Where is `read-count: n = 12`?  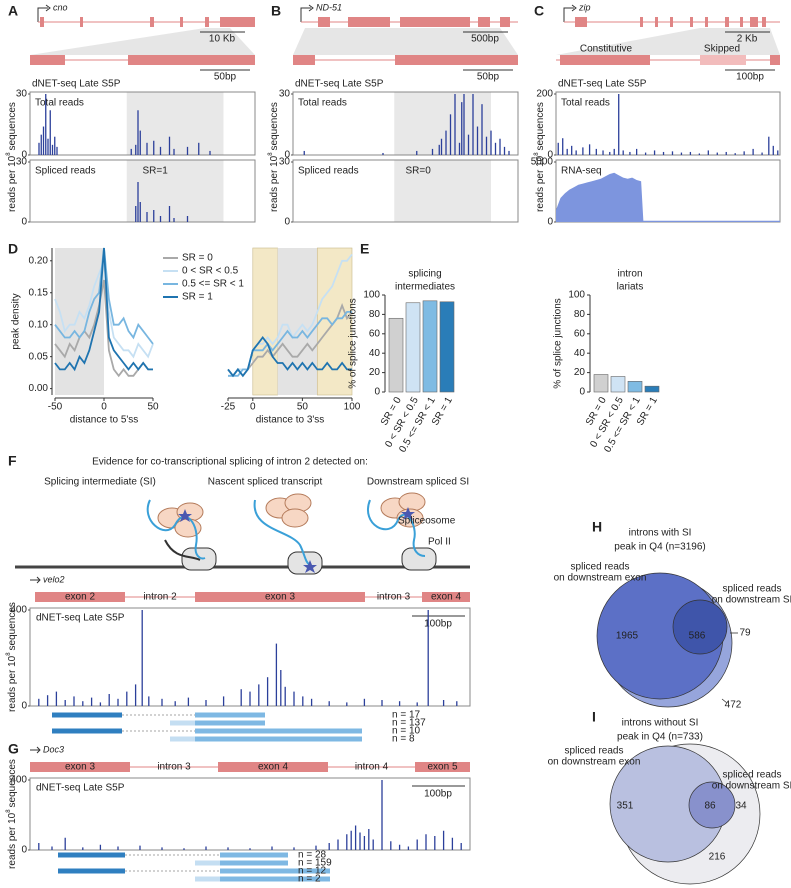
read-count: n = 12 is located at coordinates (312, 871).